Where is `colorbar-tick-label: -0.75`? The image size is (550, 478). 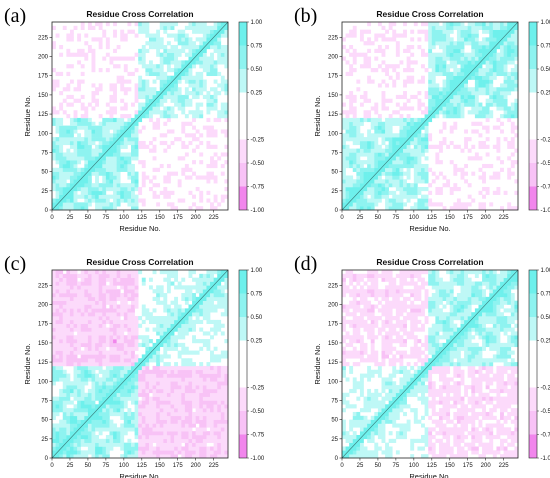
colorbar-tick-label: -0.75 is located at coordinates (545, 188).